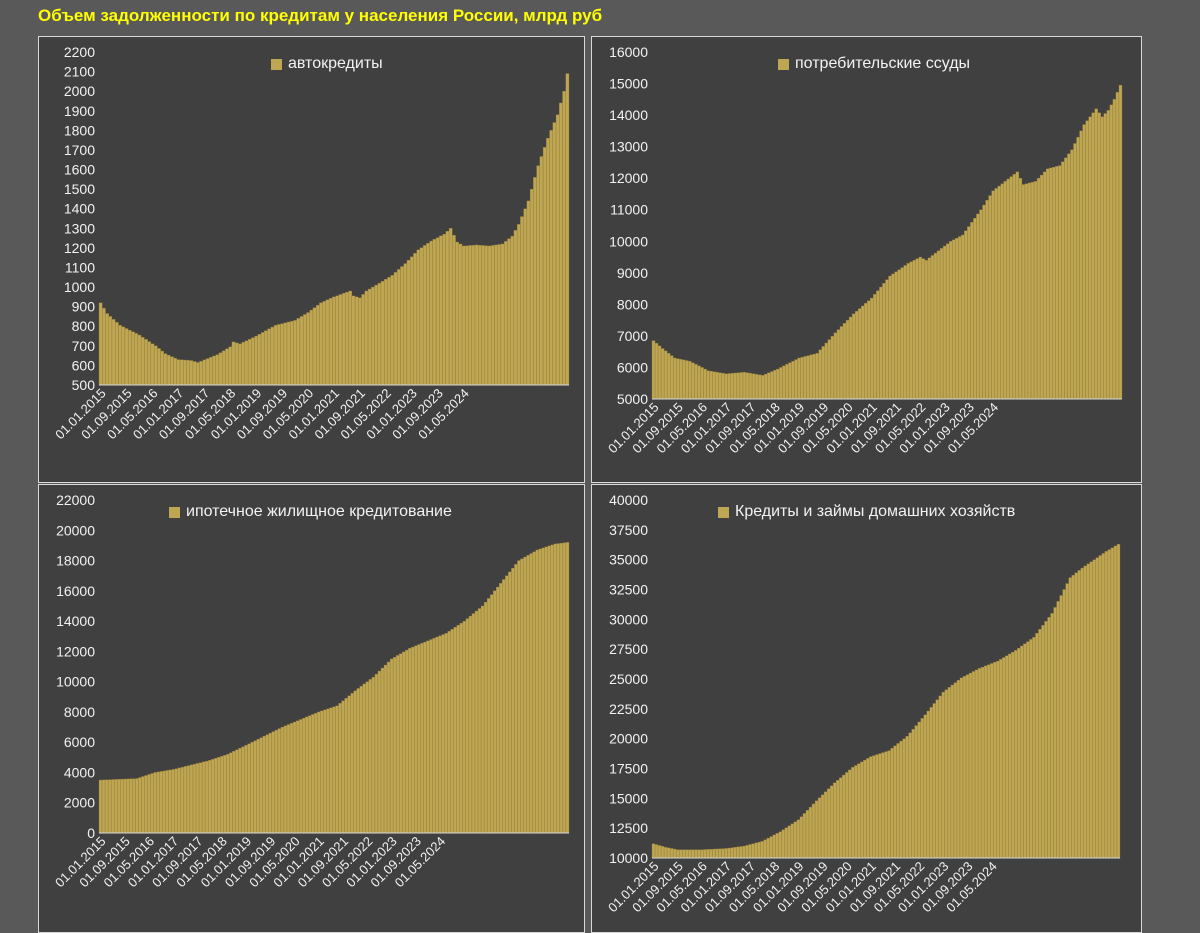  What do you see at coordinates (79, 803) in the screenshot?
I see `y-tick-label: 2000` at bounding box center [79, 803].